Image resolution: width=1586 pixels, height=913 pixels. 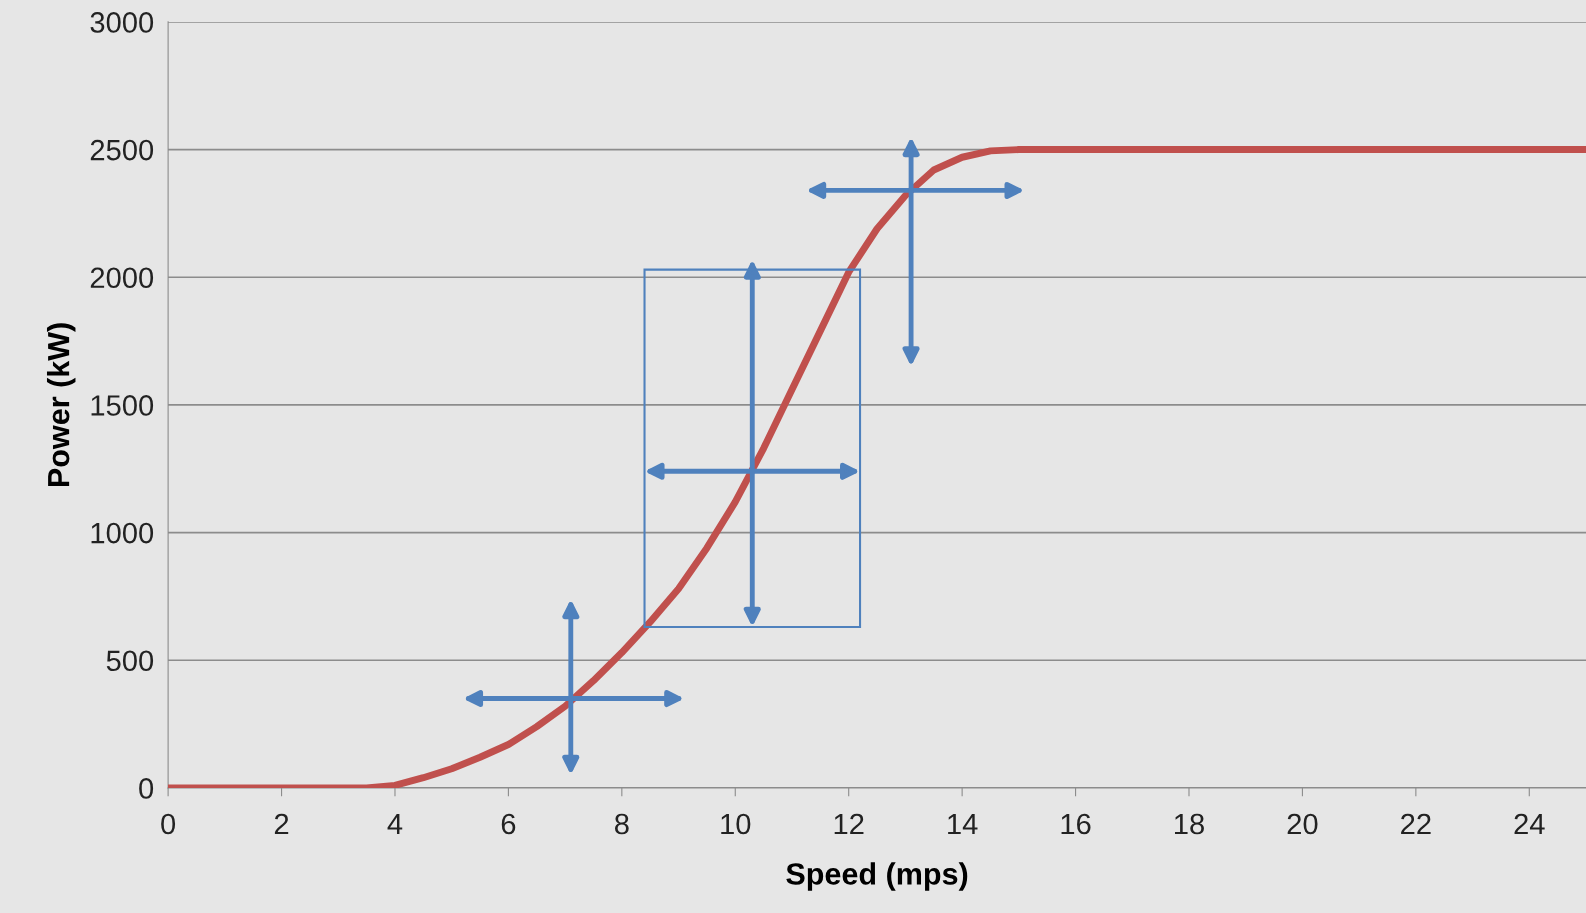 I want to click on y-tick-label: 1500, so click(x=122, y=405).